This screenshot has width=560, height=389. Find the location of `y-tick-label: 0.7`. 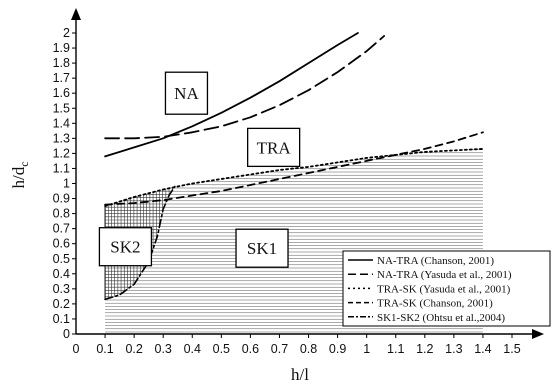

y-tick-label: 0.7 is located at coordinates (61, 229).